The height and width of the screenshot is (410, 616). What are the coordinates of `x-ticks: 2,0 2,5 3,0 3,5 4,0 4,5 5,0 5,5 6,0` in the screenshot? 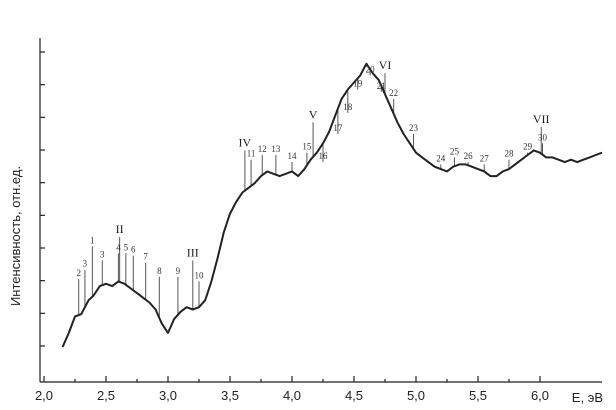 It's located at (292, 389).